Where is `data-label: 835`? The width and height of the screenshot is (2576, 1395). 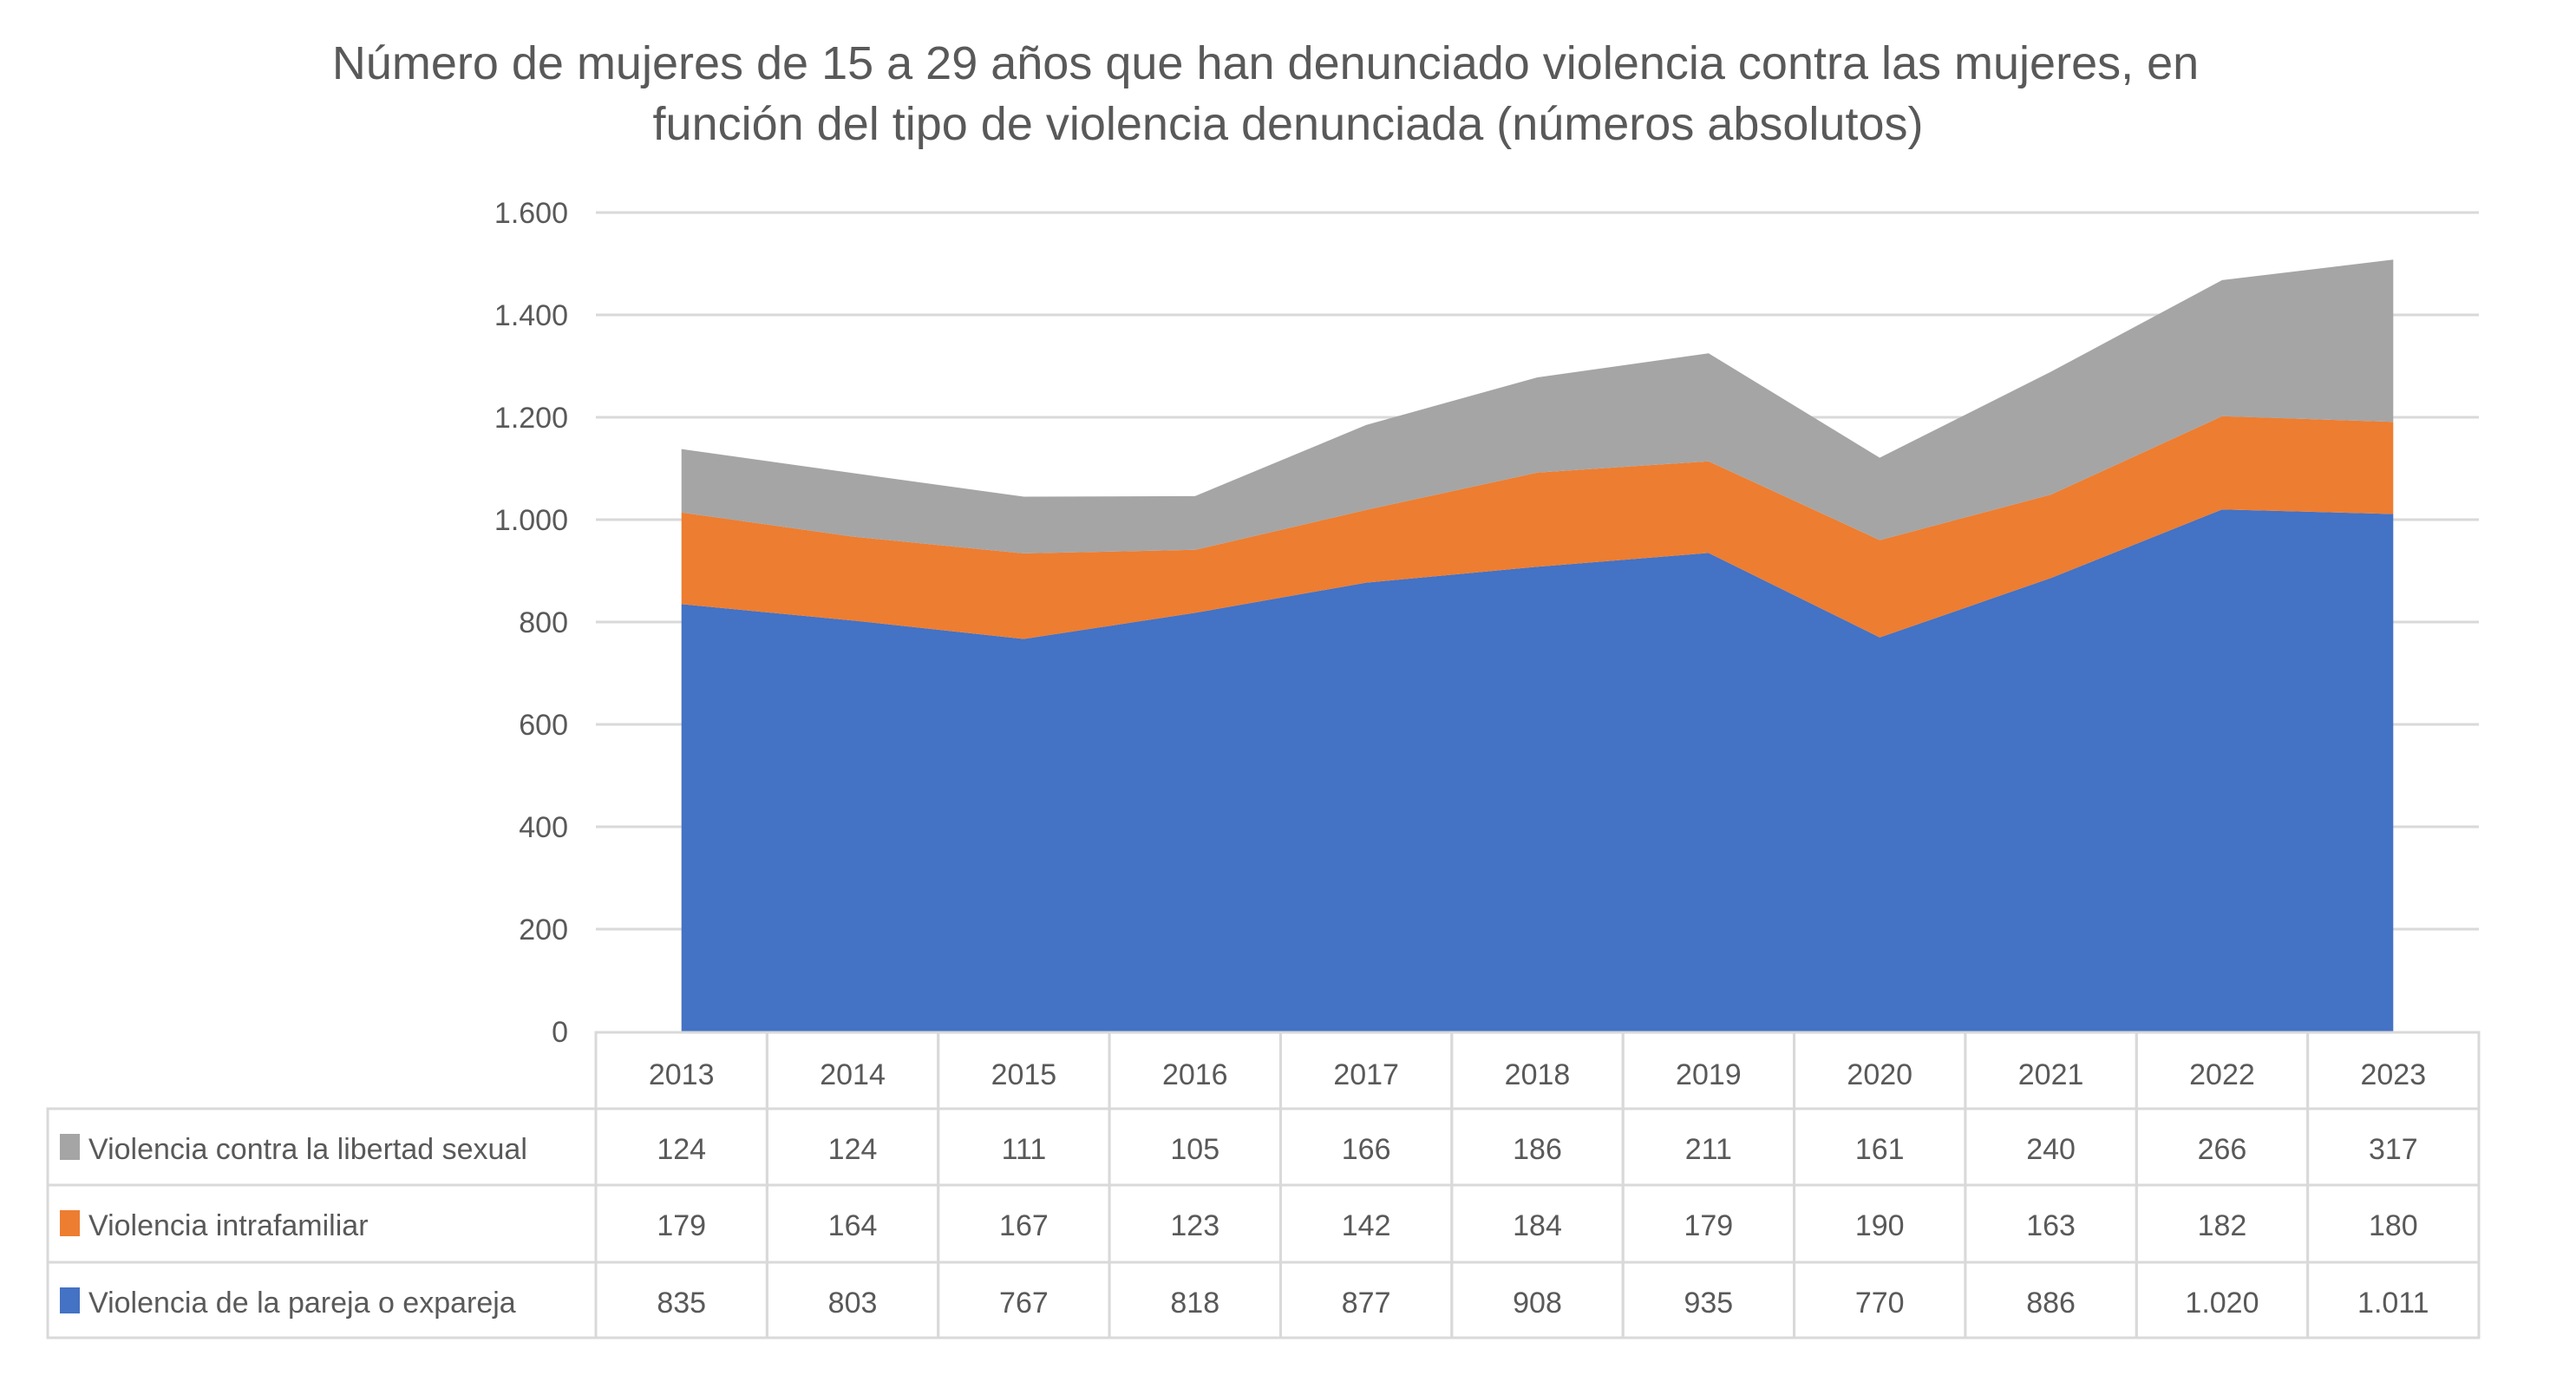
data-label: 835 is located at coordinates (681, 1303).